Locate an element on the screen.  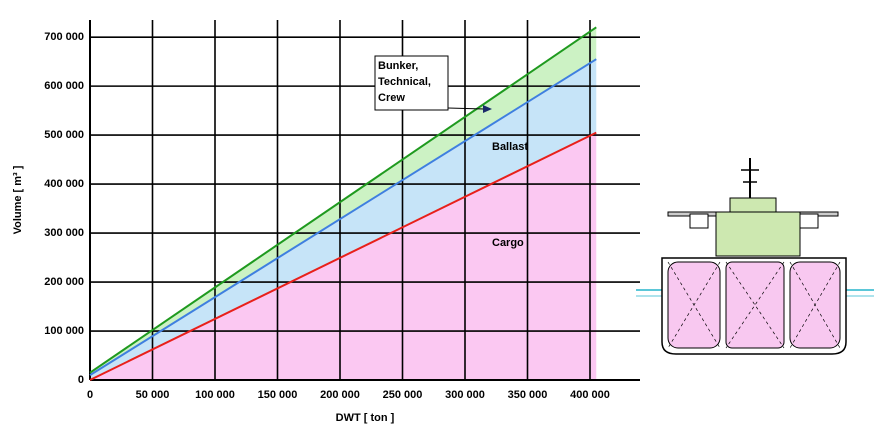
y-tick-label: 500 000 is located at coordinates (64, 135).